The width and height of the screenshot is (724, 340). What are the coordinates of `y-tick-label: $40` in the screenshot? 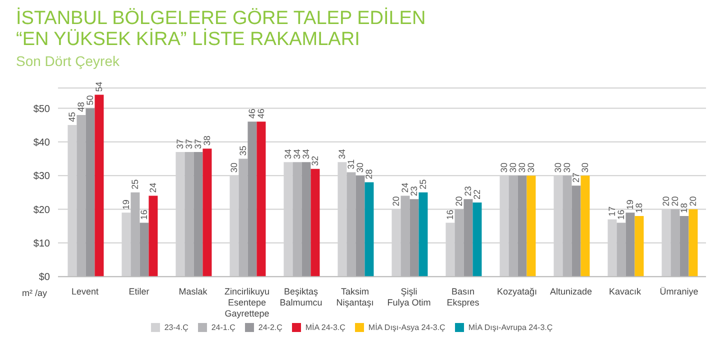 It's located at (41, 142).